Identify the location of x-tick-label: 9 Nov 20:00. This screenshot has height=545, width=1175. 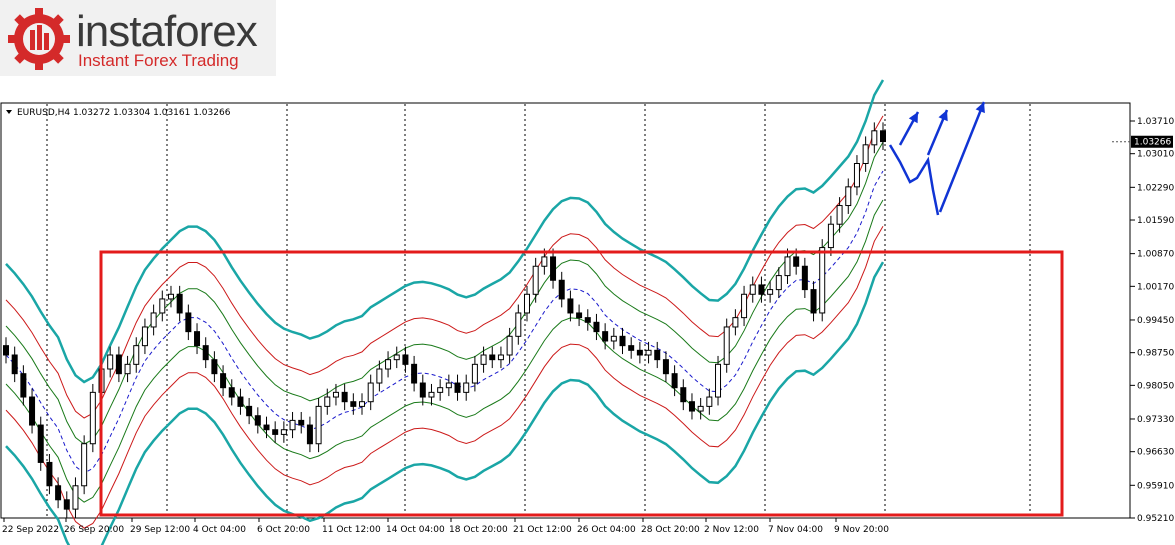
(861, 530).